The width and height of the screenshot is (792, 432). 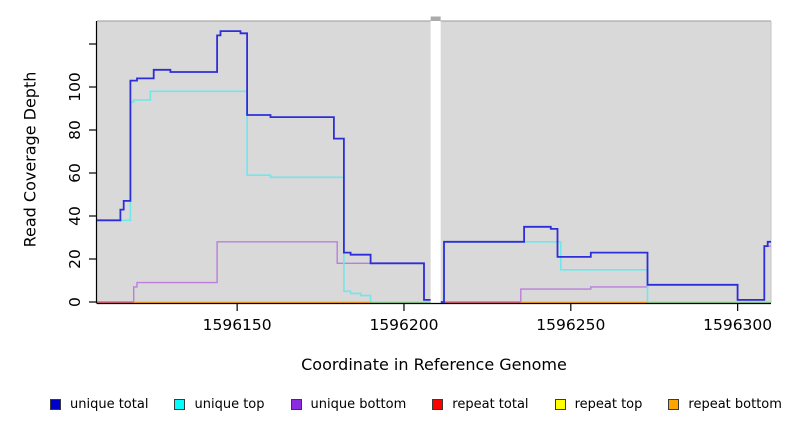 I want to click on repeat-bottom-swatch-icon, so click(x=674, y=404).